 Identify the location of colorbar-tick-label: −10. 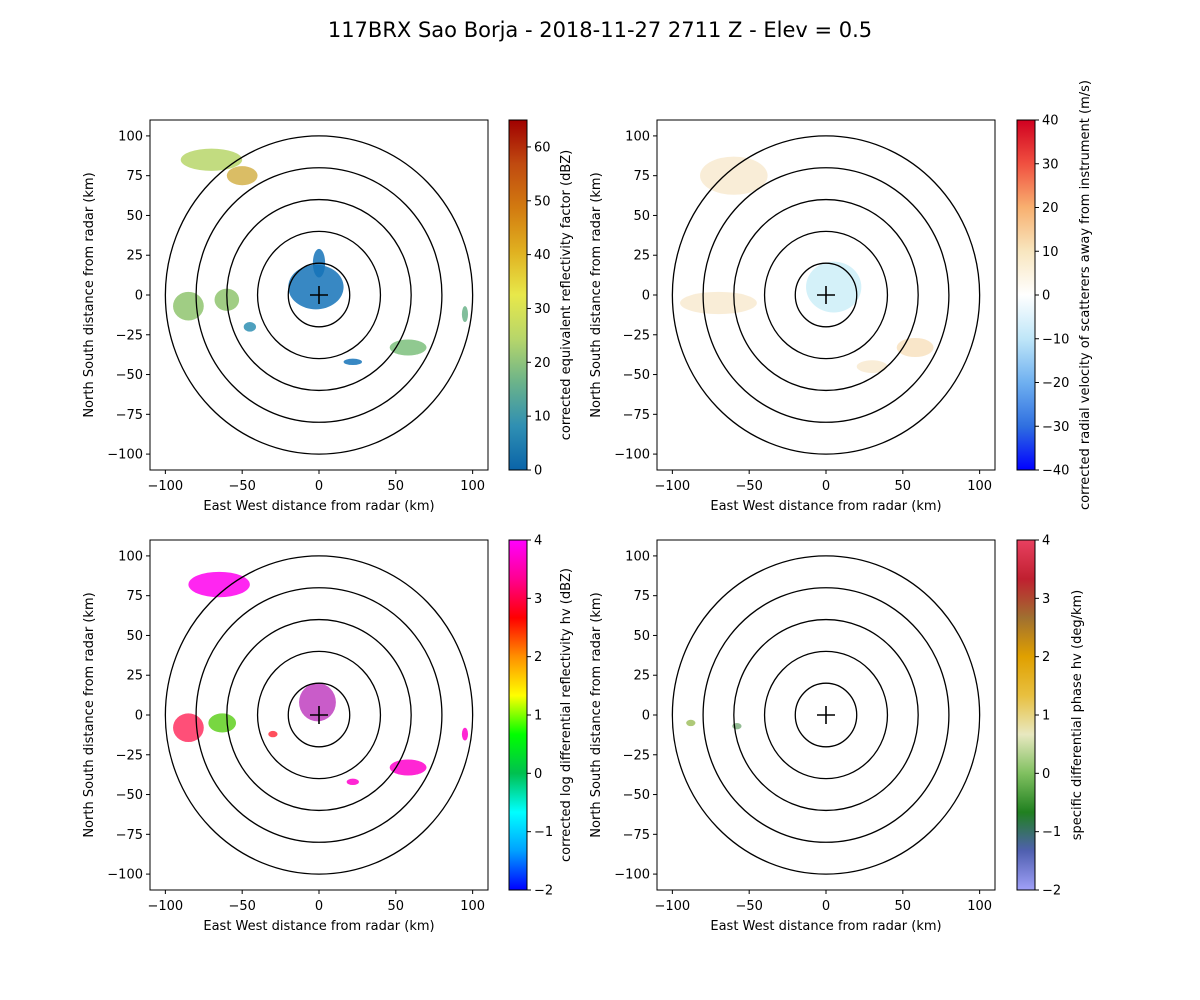
(1055, 339).